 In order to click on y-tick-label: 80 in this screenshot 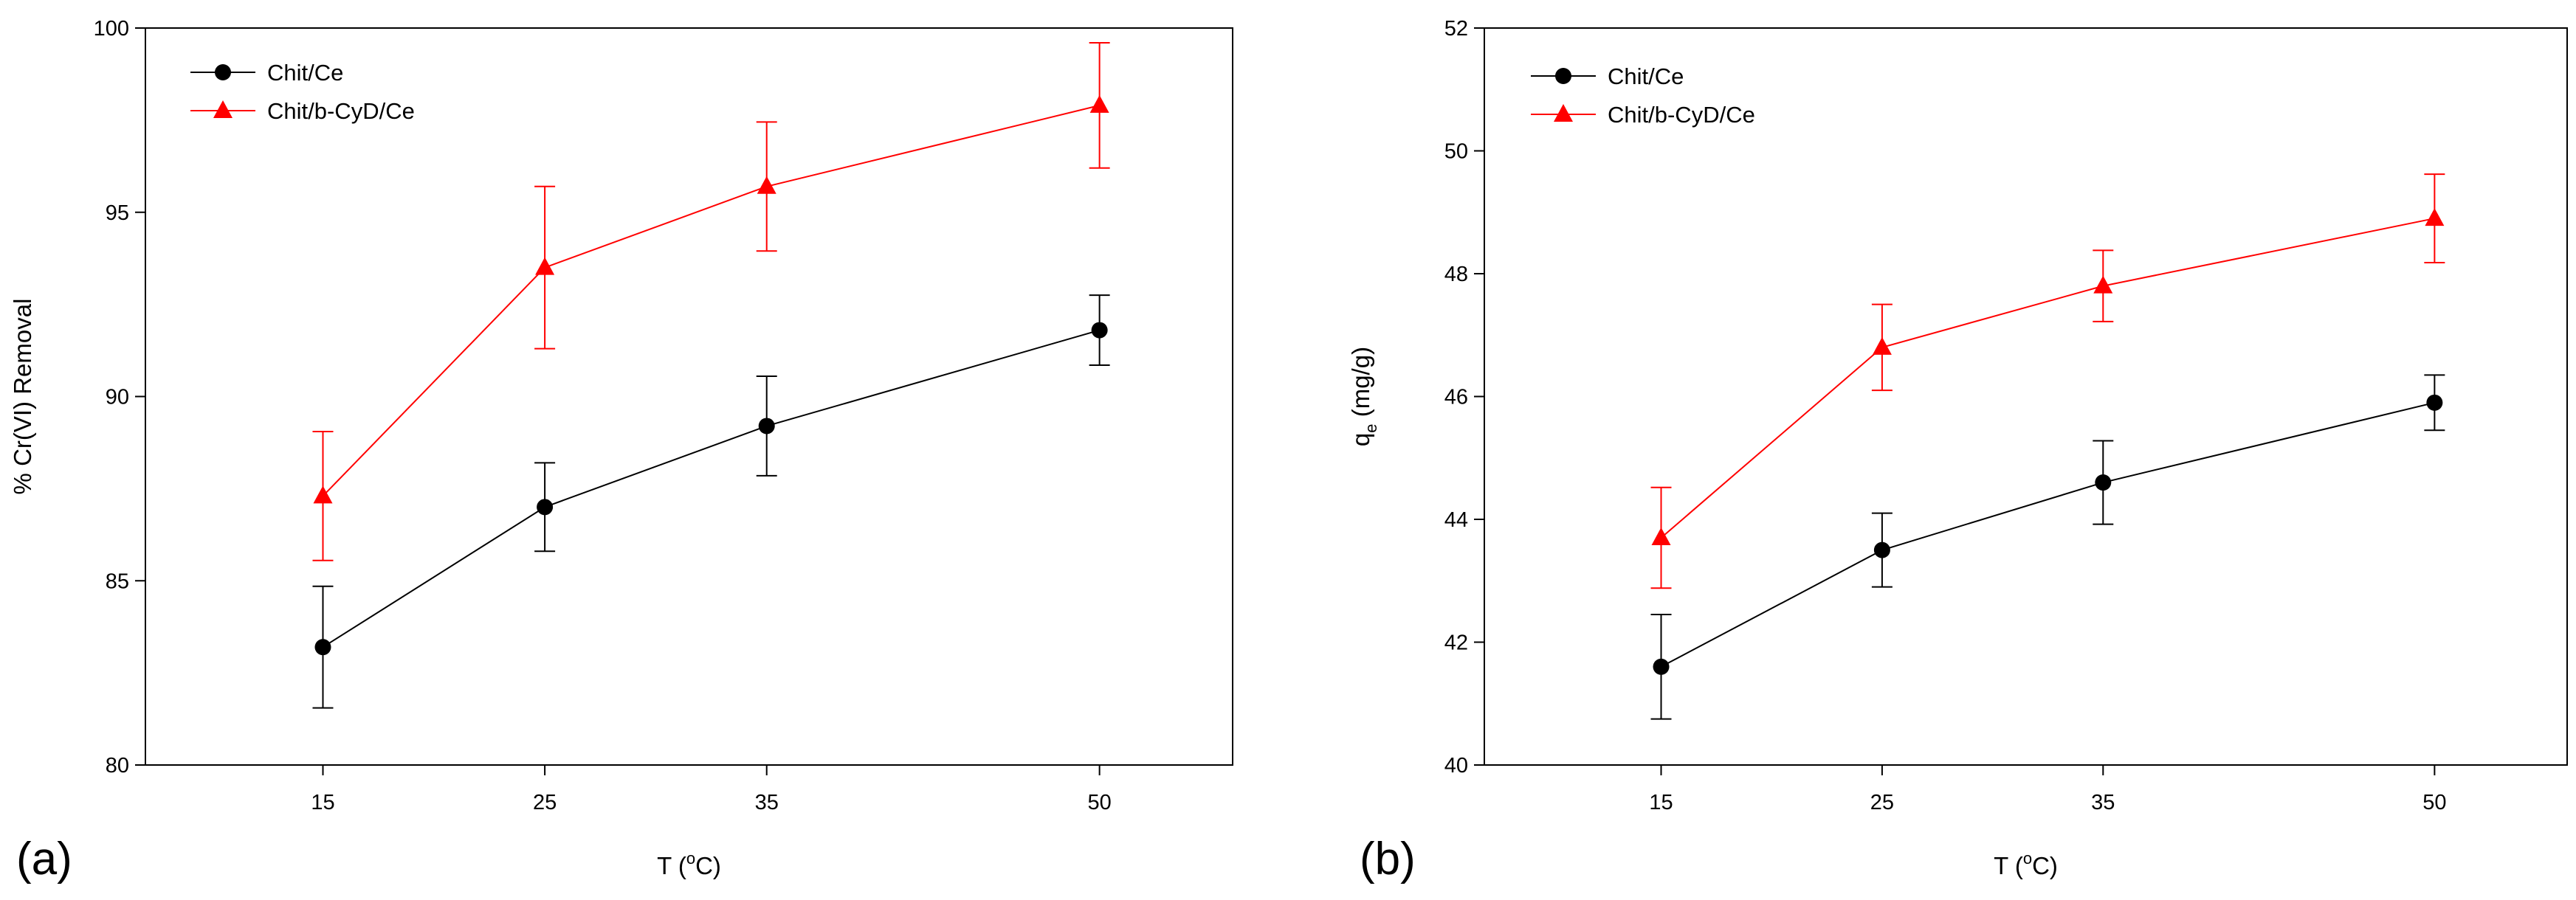, I will do `click(118, 766)`.